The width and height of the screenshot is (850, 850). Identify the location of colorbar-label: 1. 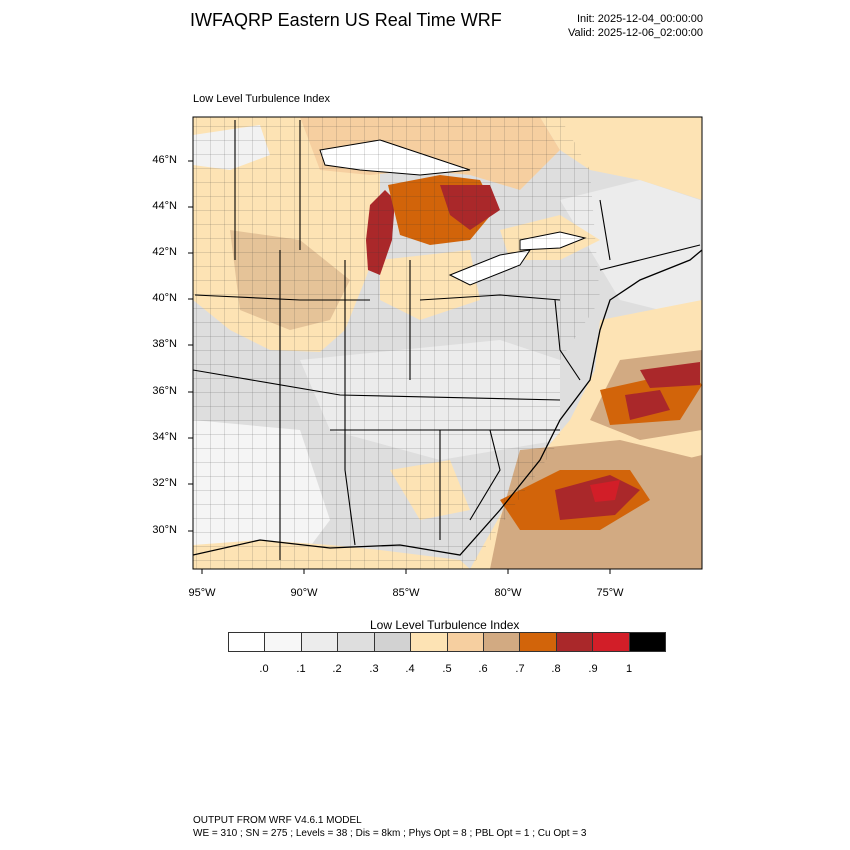
(629, 669).